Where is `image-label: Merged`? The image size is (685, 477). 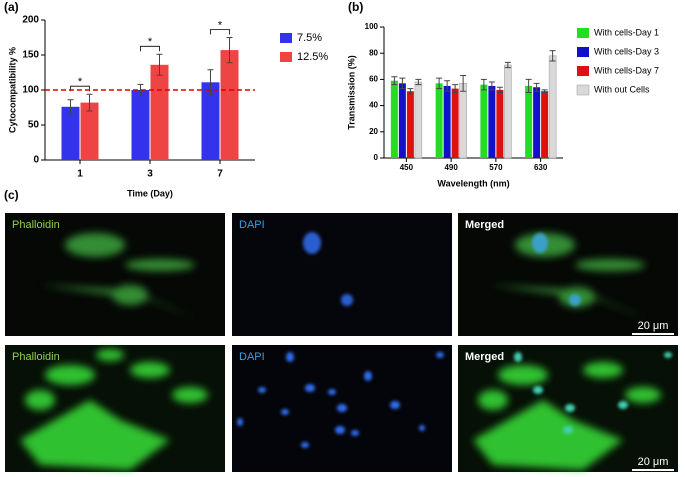 image-label: Merged is located at coordinates (484, 357).